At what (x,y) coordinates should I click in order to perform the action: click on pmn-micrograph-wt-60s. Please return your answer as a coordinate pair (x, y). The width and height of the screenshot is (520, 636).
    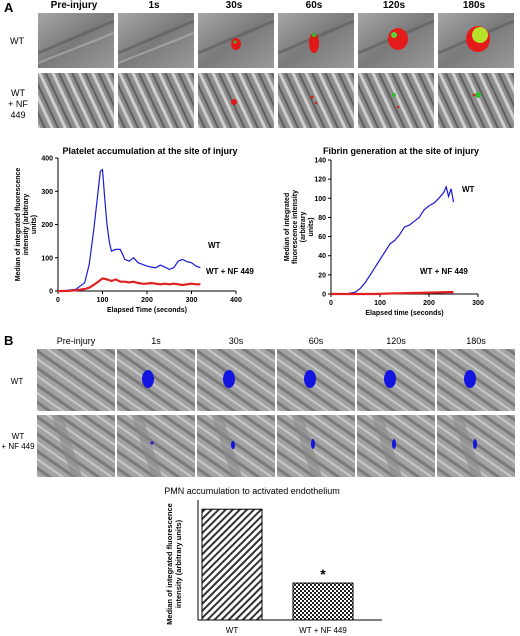
    Looking at the image, I should click on (316, 380).